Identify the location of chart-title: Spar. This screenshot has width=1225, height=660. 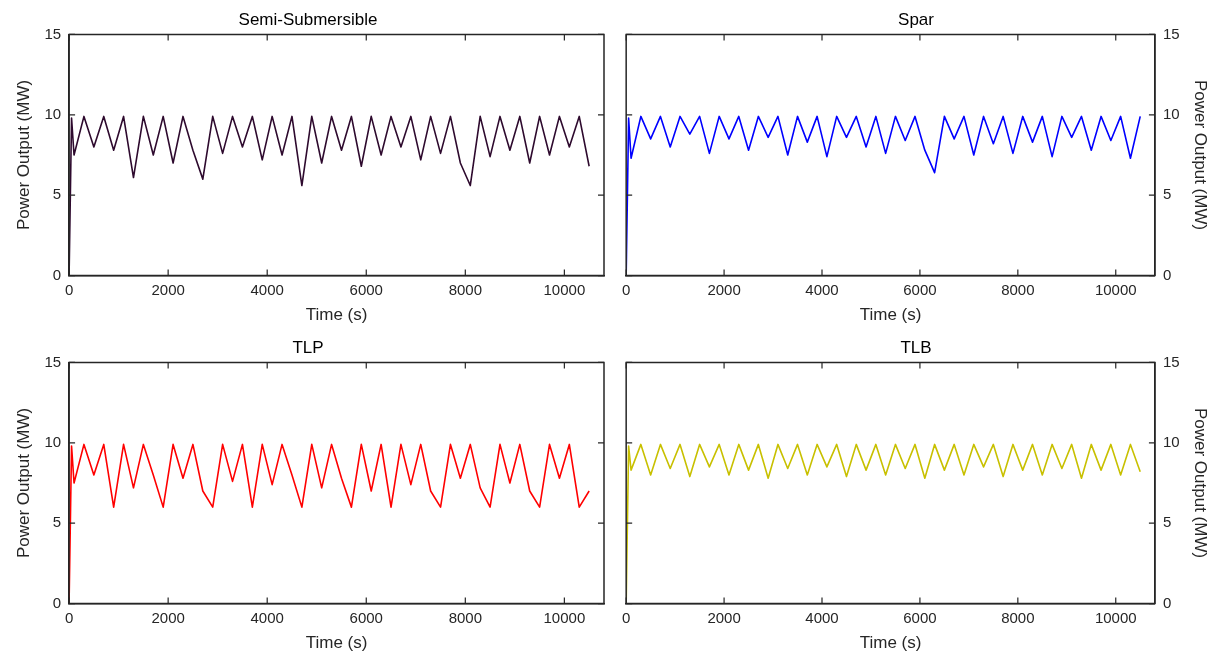
(916, 19).